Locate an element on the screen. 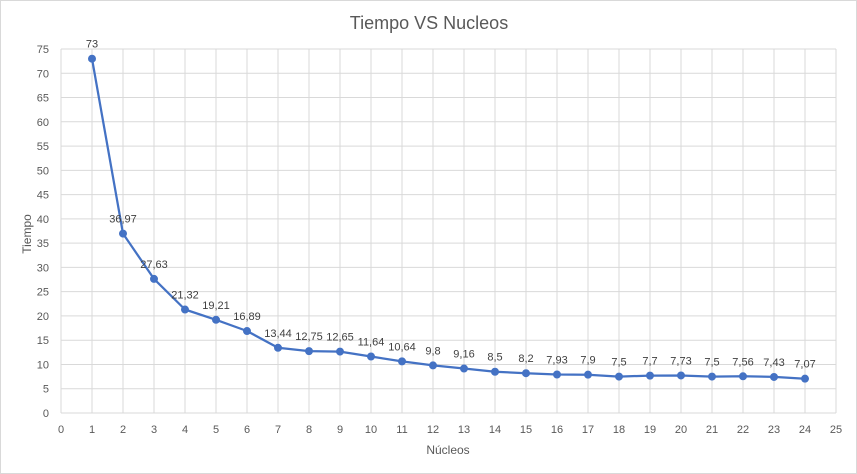 This screenshot has width=857, height=474. y-tick-label: 25 is located at coordinates (43, 293).